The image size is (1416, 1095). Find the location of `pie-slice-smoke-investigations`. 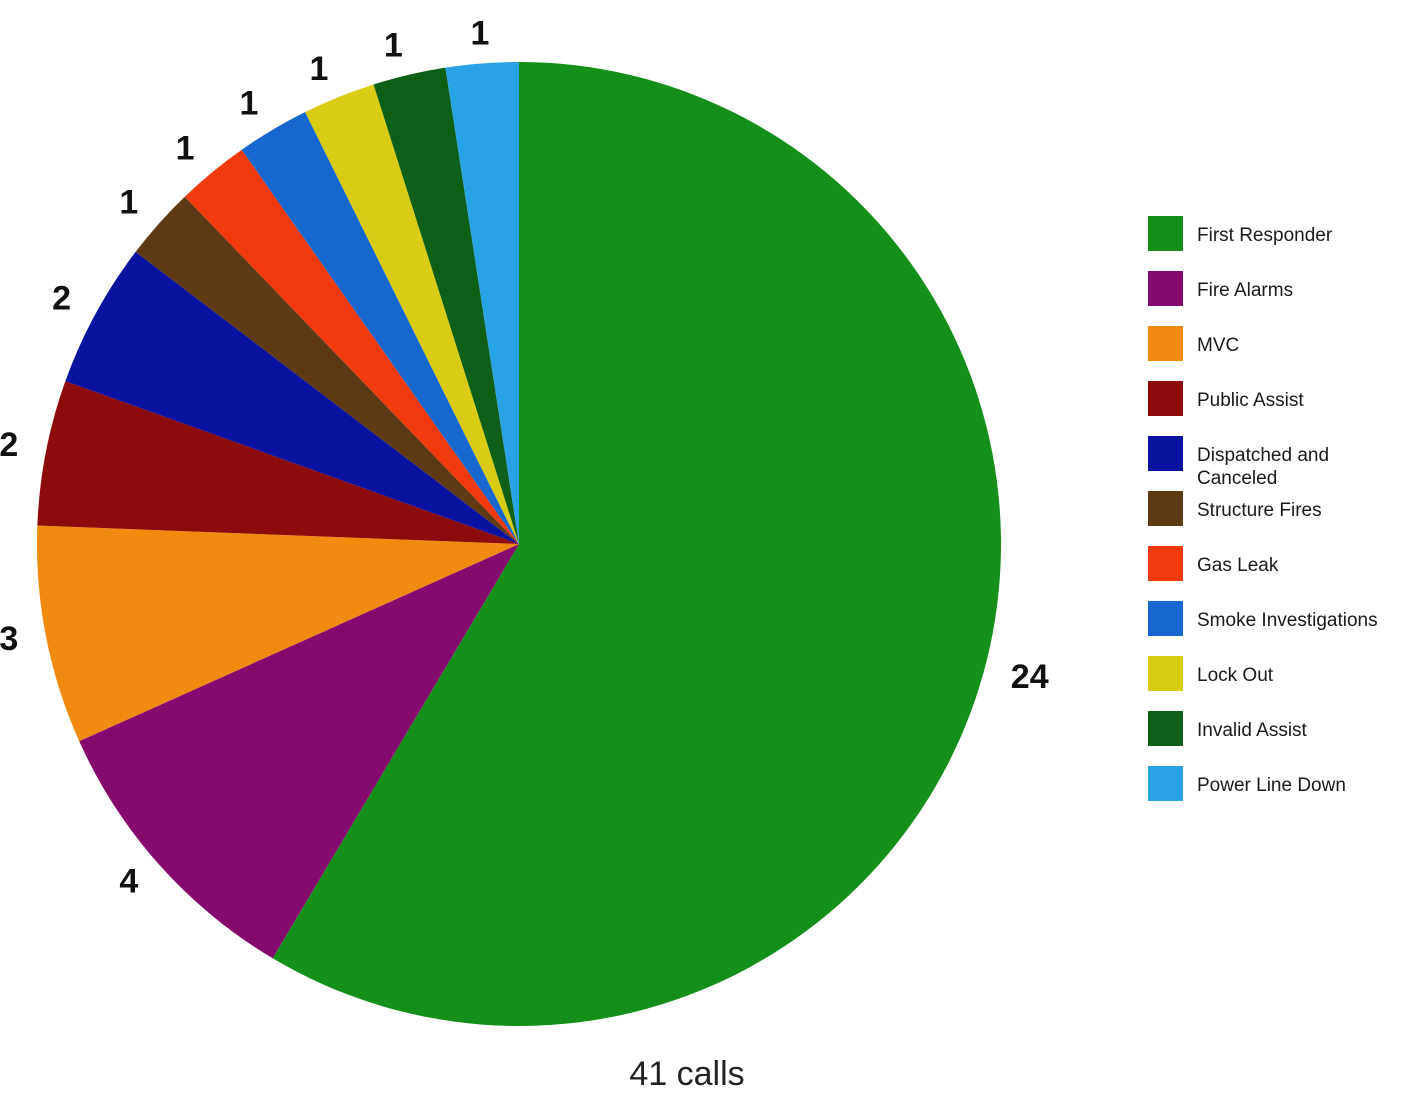

pie-slice-smoke-investigations is located at coordinates (380, 328).